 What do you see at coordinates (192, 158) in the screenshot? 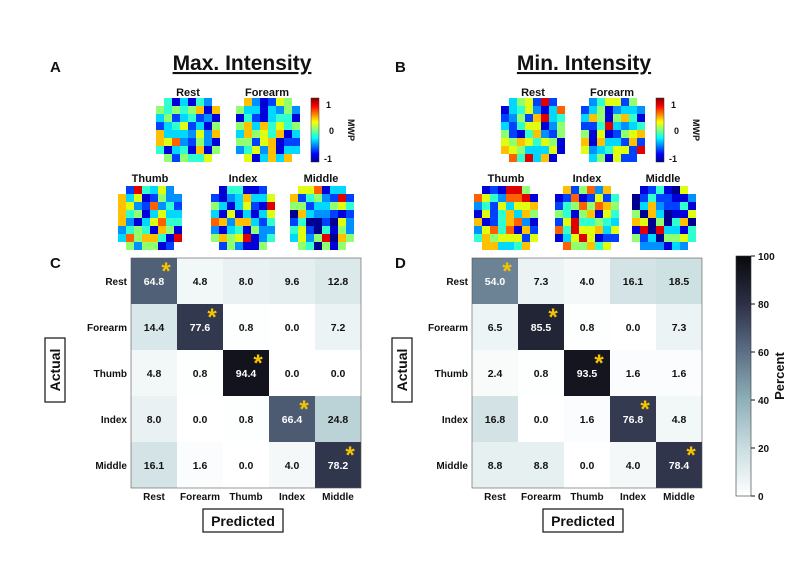
I see `channel-map-rest-a-pixel-r7-c4` at bounding box center [192, 158].